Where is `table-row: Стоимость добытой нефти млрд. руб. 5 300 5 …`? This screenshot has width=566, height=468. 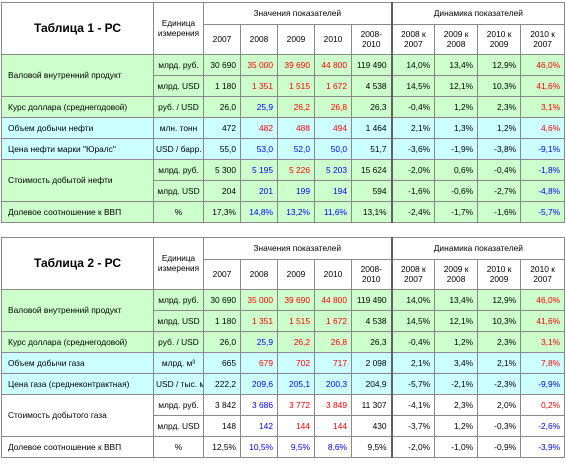
table-row: Стоимость добытой нефти млрд. руб. 5 300 5 … is located at coordinates (283, 180).